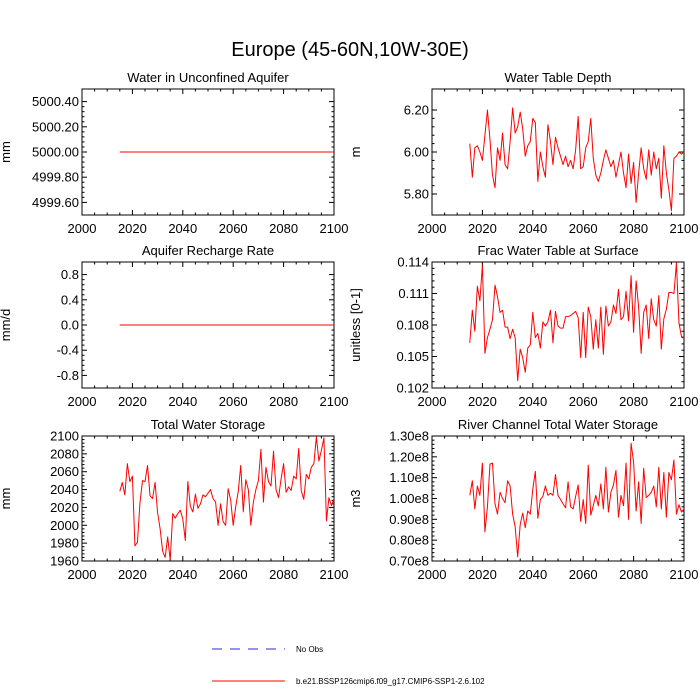  Describe the element at coordinates (64, 436) in the screenshot. I see `y-tick-label: 2100` at that location.